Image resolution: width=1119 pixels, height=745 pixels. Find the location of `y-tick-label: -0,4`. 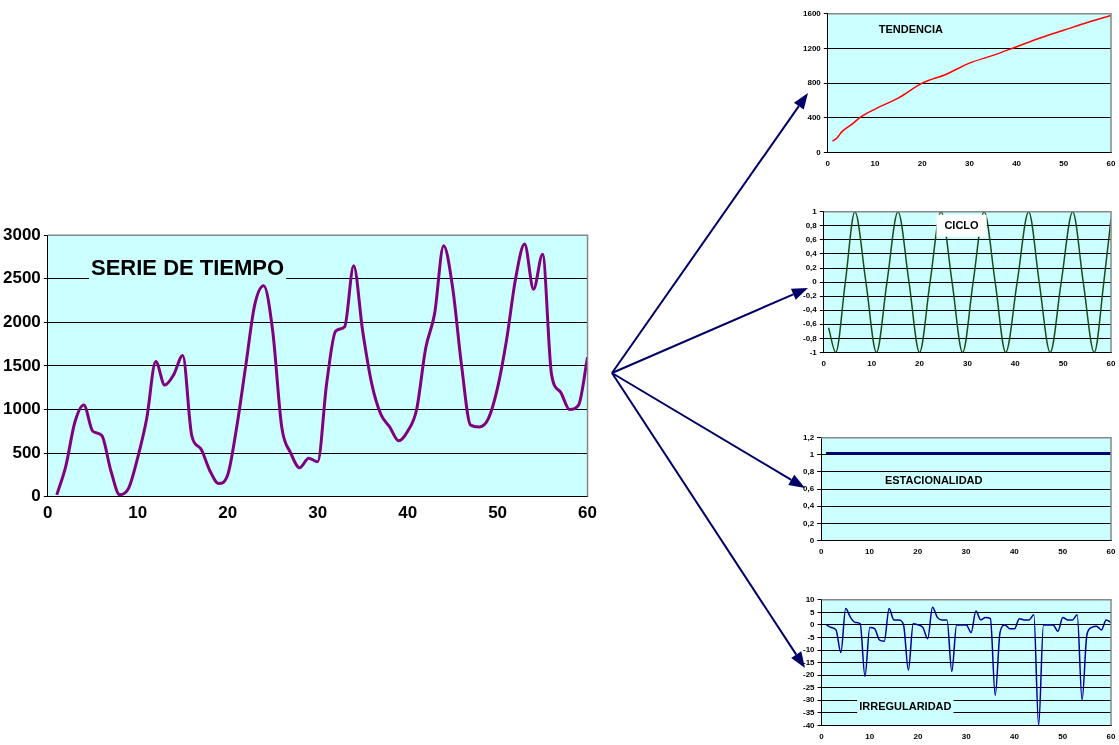

y-tick-label: -0,4 is located at coordinates (810, 310).